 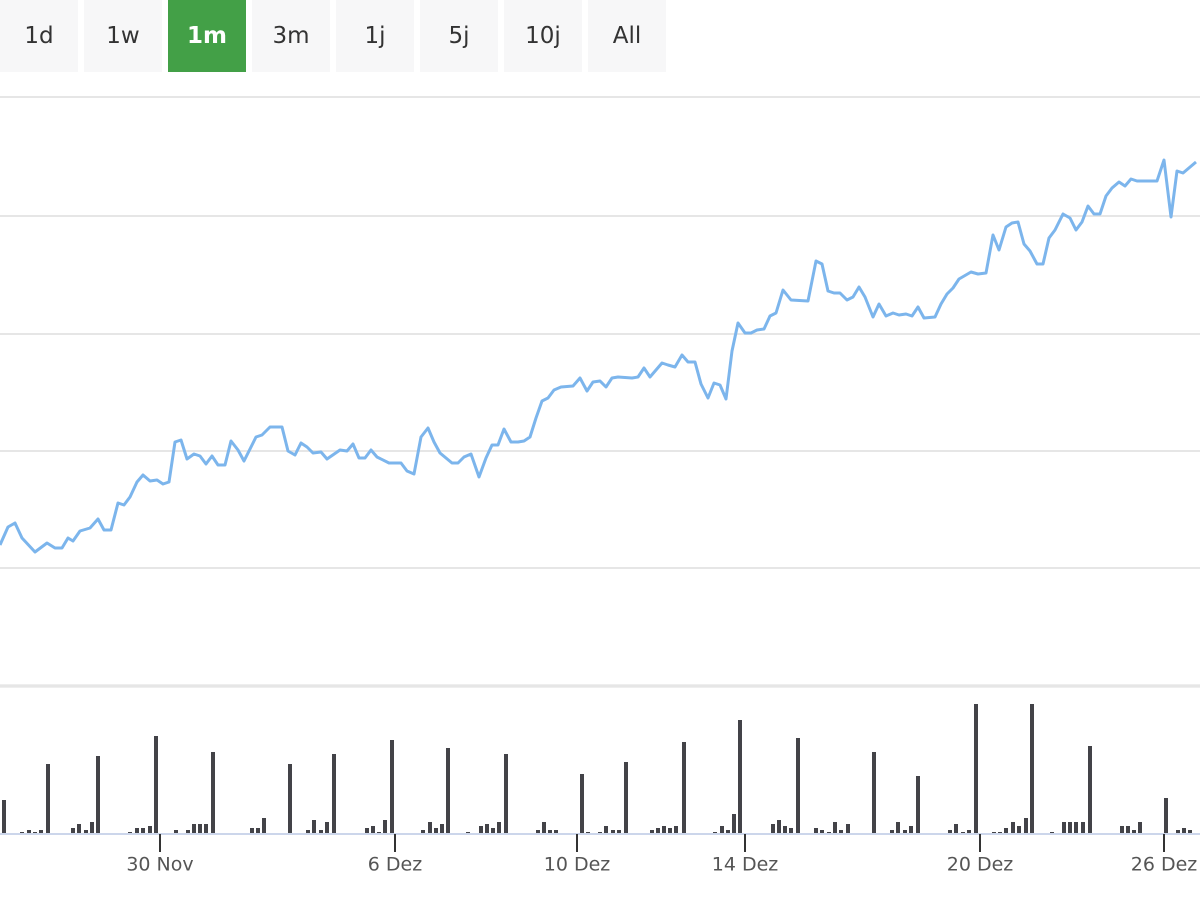 What do you see at coordinates (543, 36) in the screenshot?
I see `range-button: 10j` at bounding box center [543, 36].